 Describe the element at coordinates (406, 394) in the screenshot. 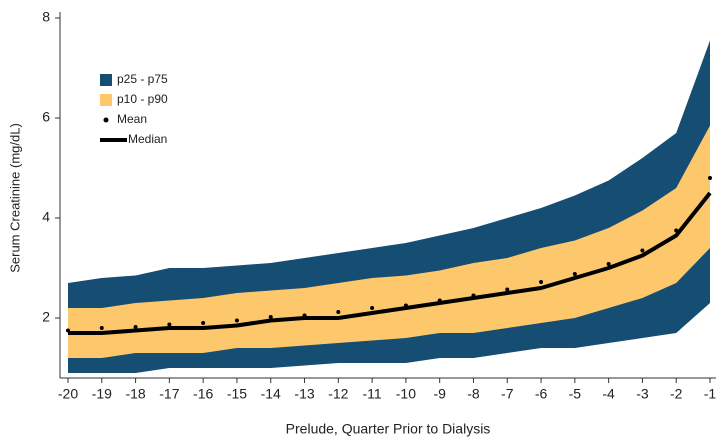

I see `x-tick-label: -10` at that location.